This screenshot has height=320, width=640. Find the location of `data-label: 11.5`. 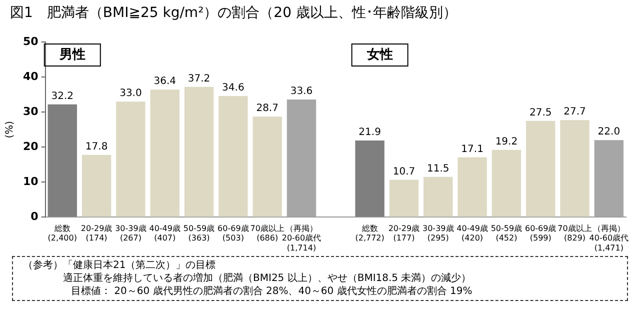

data-label: 11.5 is located at coordinates (438, 169).